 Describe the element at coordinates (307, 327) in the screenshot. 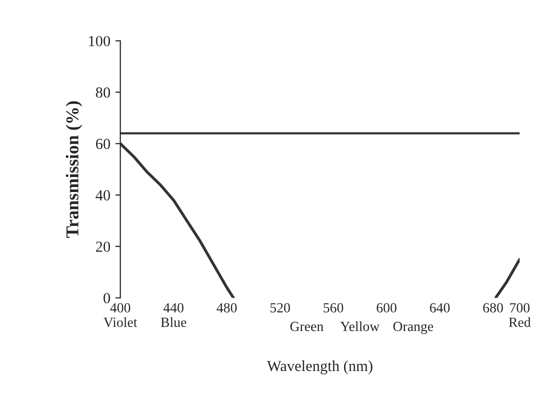

I see `text: Green` at that location.